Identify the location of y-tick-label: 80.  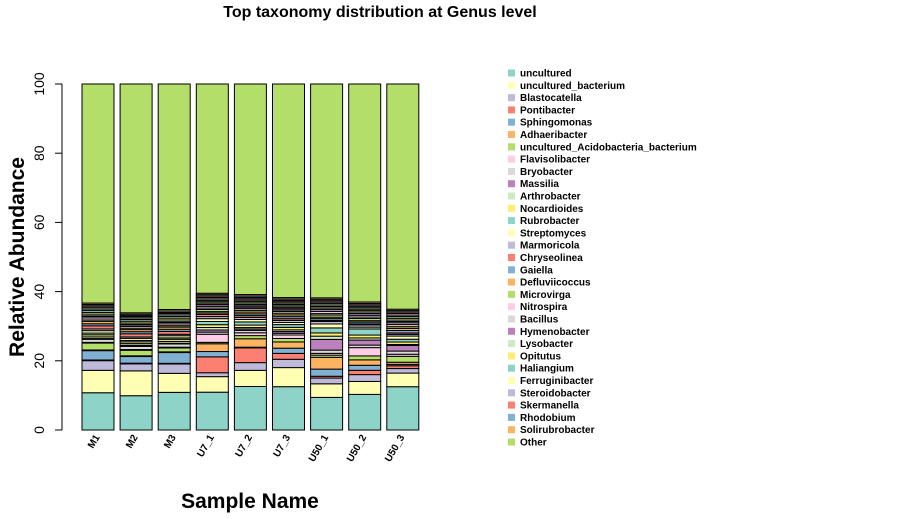
(39, 153).